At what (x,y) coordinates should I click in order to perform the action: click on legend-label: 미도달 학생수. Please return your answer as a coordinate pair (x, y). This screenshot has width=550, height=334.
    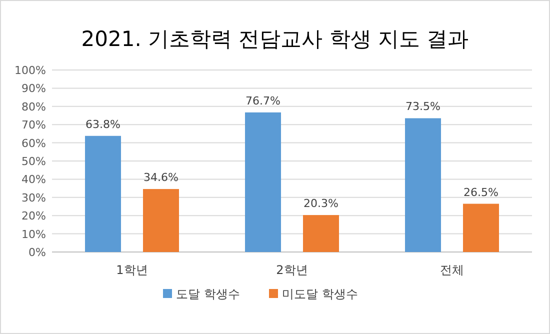
    Looking at the image, I should click on (320, 294).